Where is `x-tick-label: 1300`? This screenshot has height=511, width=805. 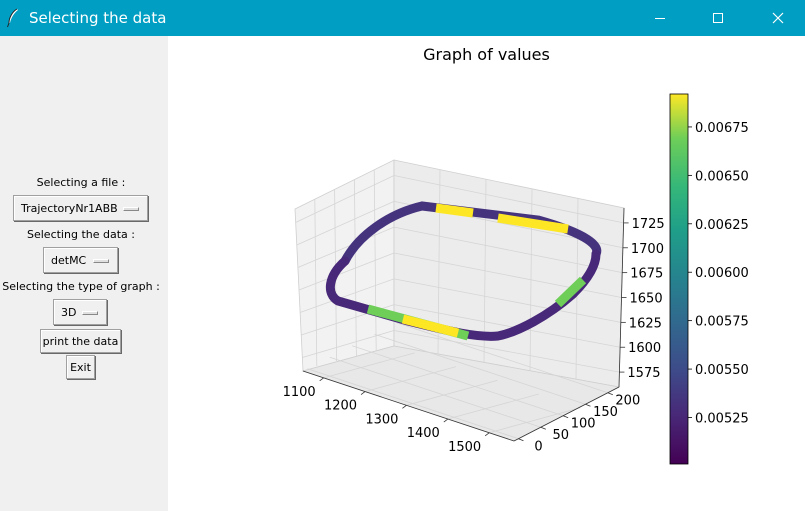
x-tick-label: 1300 is located at coordinates (381, 419).